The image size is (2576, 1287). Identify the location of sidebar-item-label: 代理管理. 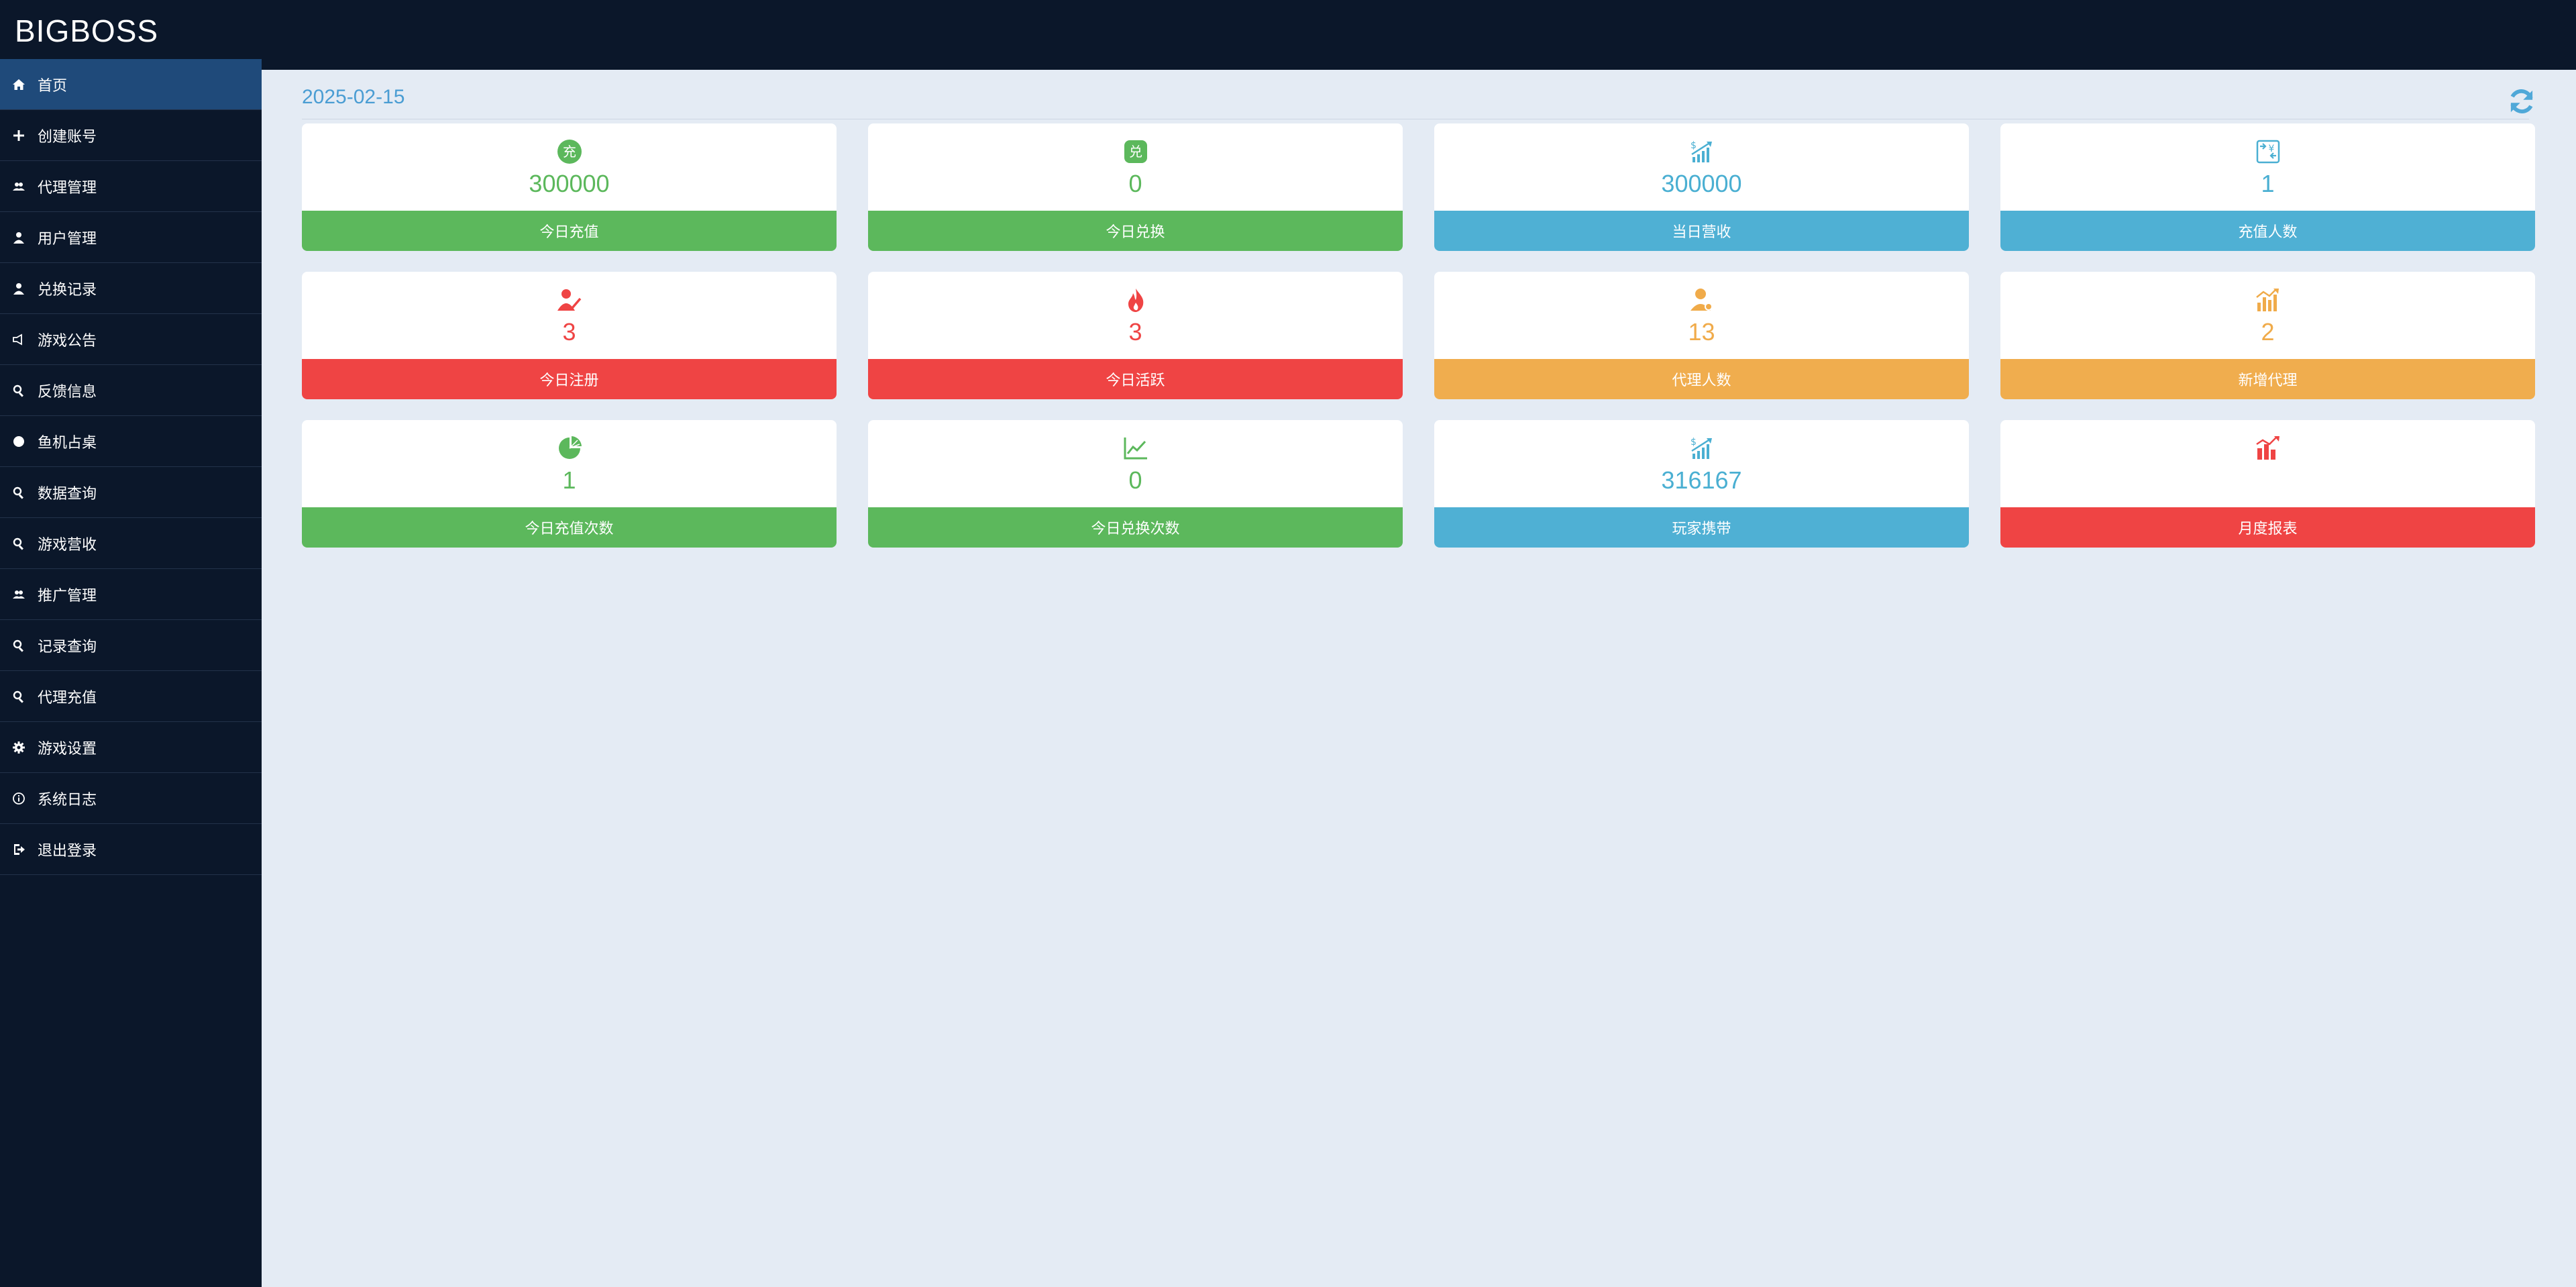
(67, 188).